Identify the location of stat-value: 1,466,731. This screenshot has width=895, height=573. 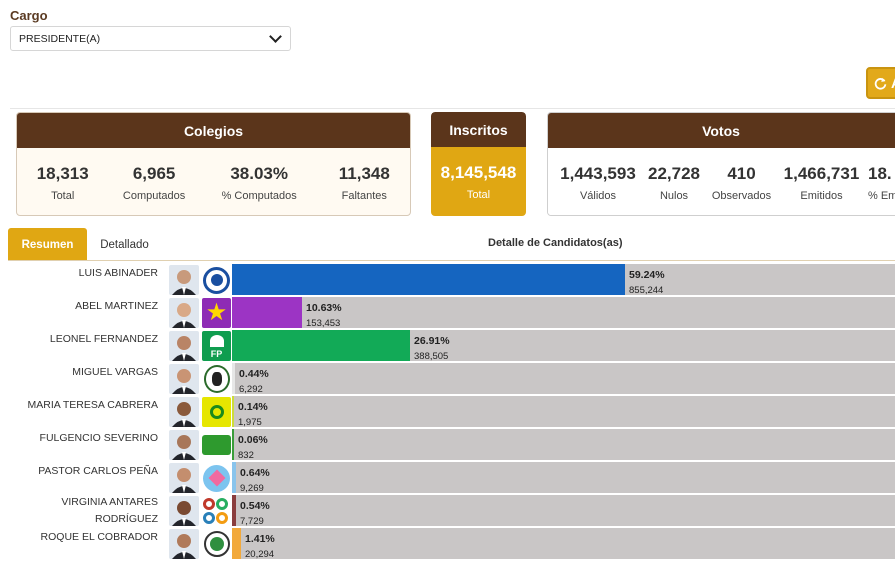
(821, 173).